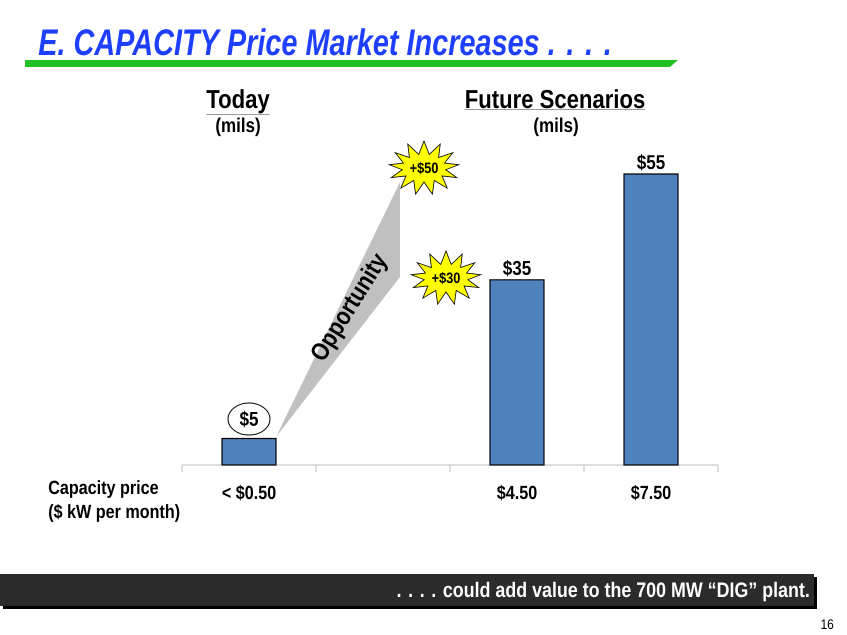 The image size is (847, 635). What do you see at coordinates (555, 98) in the screenshot?
I see `text: Future Scenarios` at bounding box center [555, 98].